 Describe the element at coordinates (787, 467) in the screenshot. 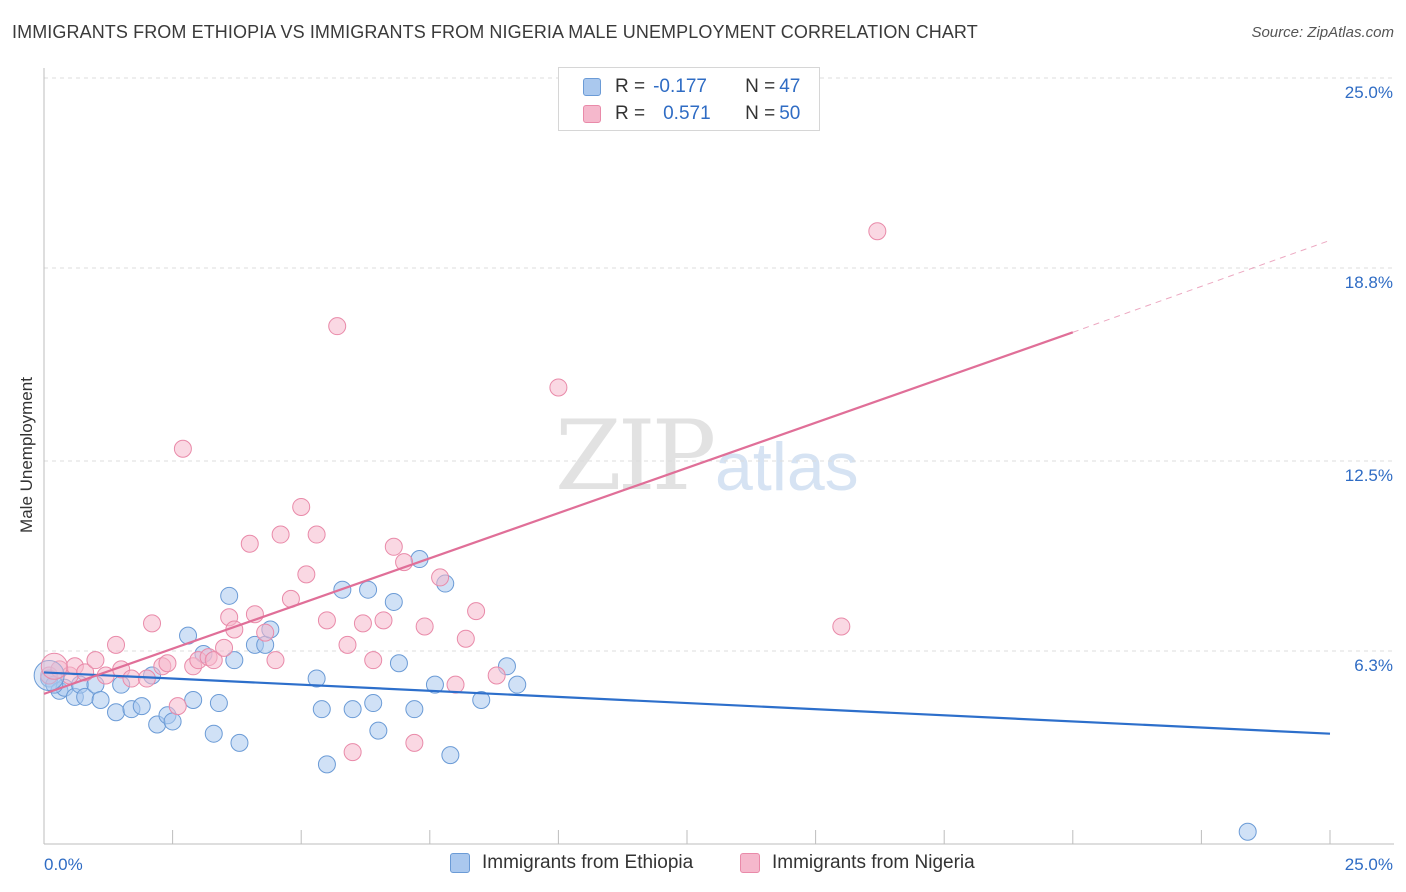

I see `watermark-atlas: atlas` at that location.